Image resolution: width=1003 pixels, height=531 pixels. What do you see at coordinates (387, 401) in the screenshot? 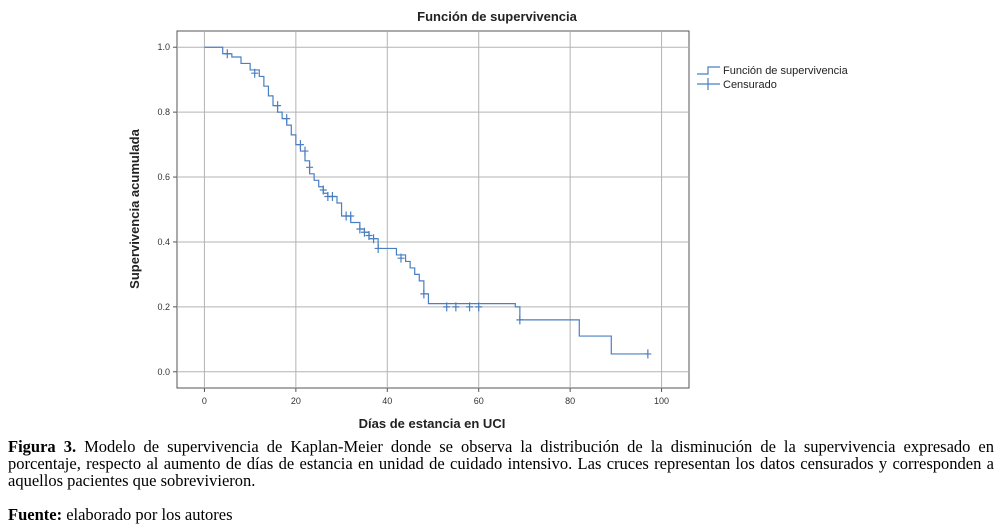
I see `x-tick-label: 40` at bounding box center [387, 401].